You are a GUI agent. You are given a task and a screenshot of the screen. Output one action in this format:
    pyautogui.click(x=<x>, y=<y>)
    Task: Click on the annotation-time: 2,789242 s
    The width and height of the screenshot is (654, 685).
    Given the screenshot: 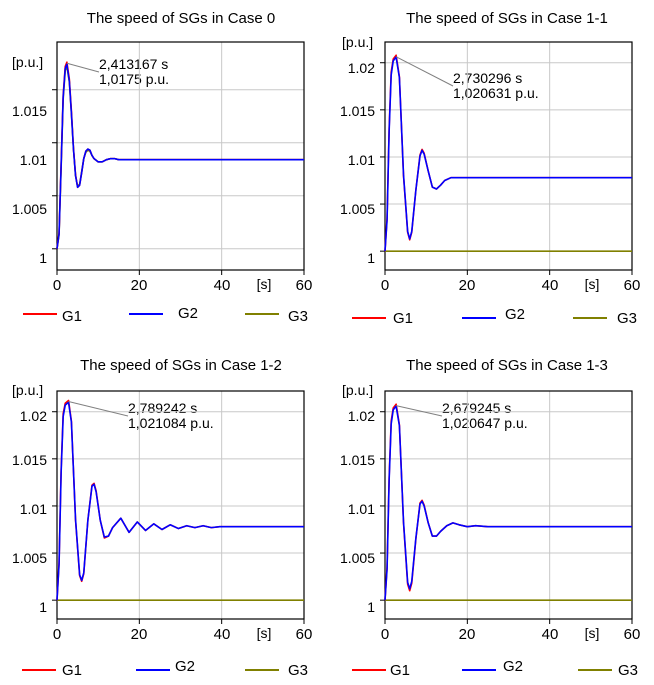 What is the action you would take?
    pyautogui.click(x=162, y=408)
    